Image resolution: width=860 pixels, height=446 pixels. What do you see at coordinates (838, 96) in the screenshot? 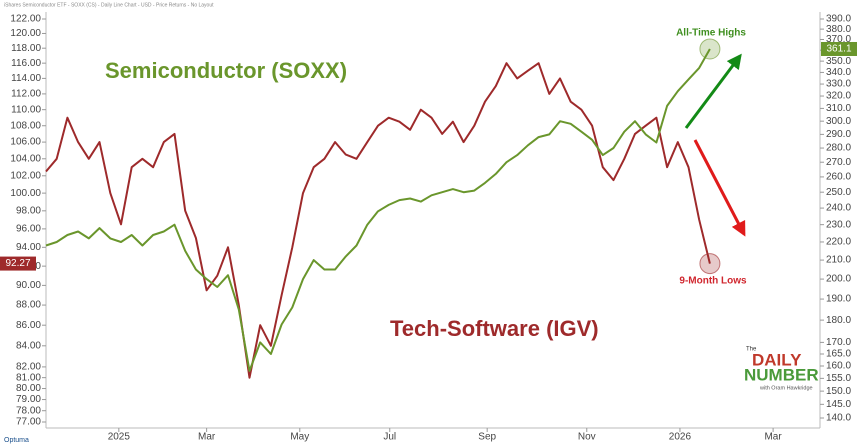
I see `y2-tick-label: 320.0` at bounding box center [838, 96].